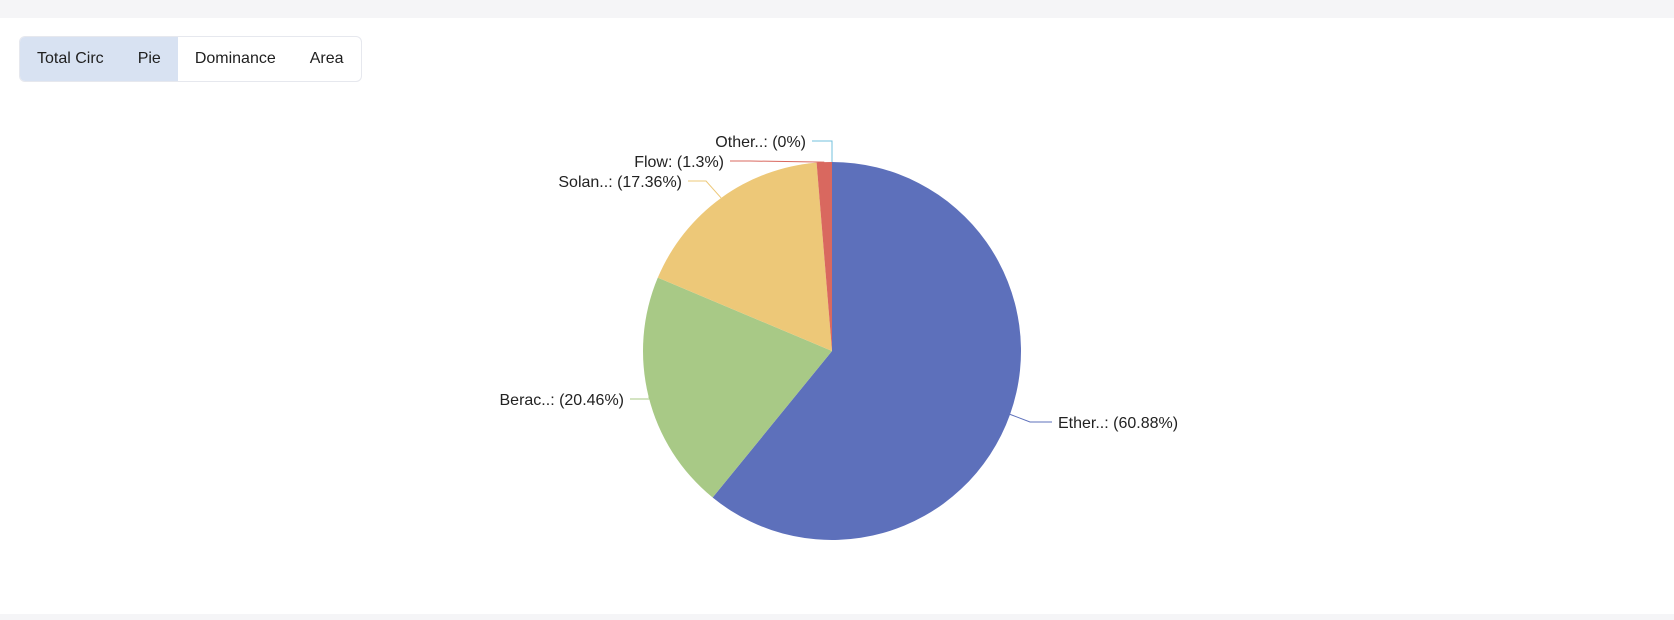 This screenshot has height=620, width=1674. Describe the element at coordinates (1118, 423) in the screenshot. I see `slice-label-ether: Ether..: (60.88%)` at that location.